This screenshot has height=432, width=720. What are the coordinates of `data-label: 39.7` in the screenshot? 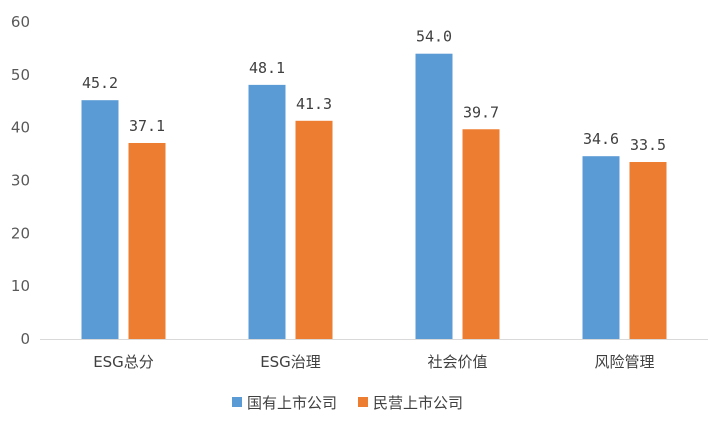 It's located at (481, 112).